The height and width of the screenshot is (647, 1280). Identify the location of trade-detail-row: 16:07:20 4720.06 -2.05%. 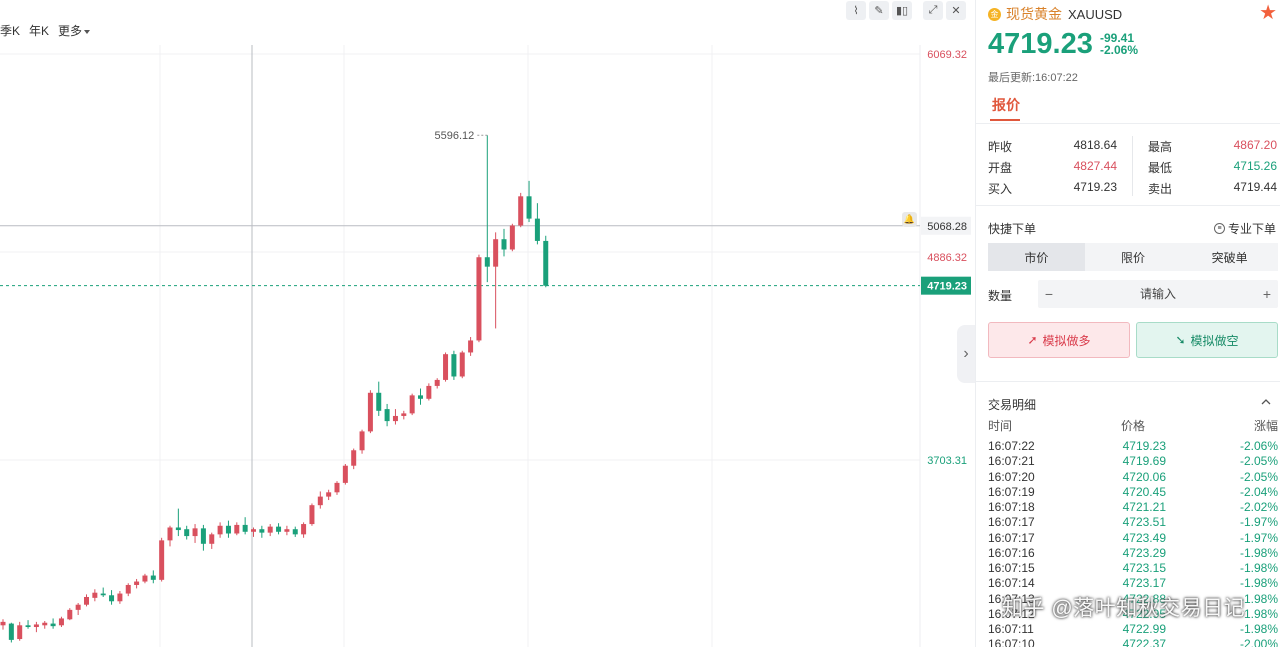
(1133, 477).